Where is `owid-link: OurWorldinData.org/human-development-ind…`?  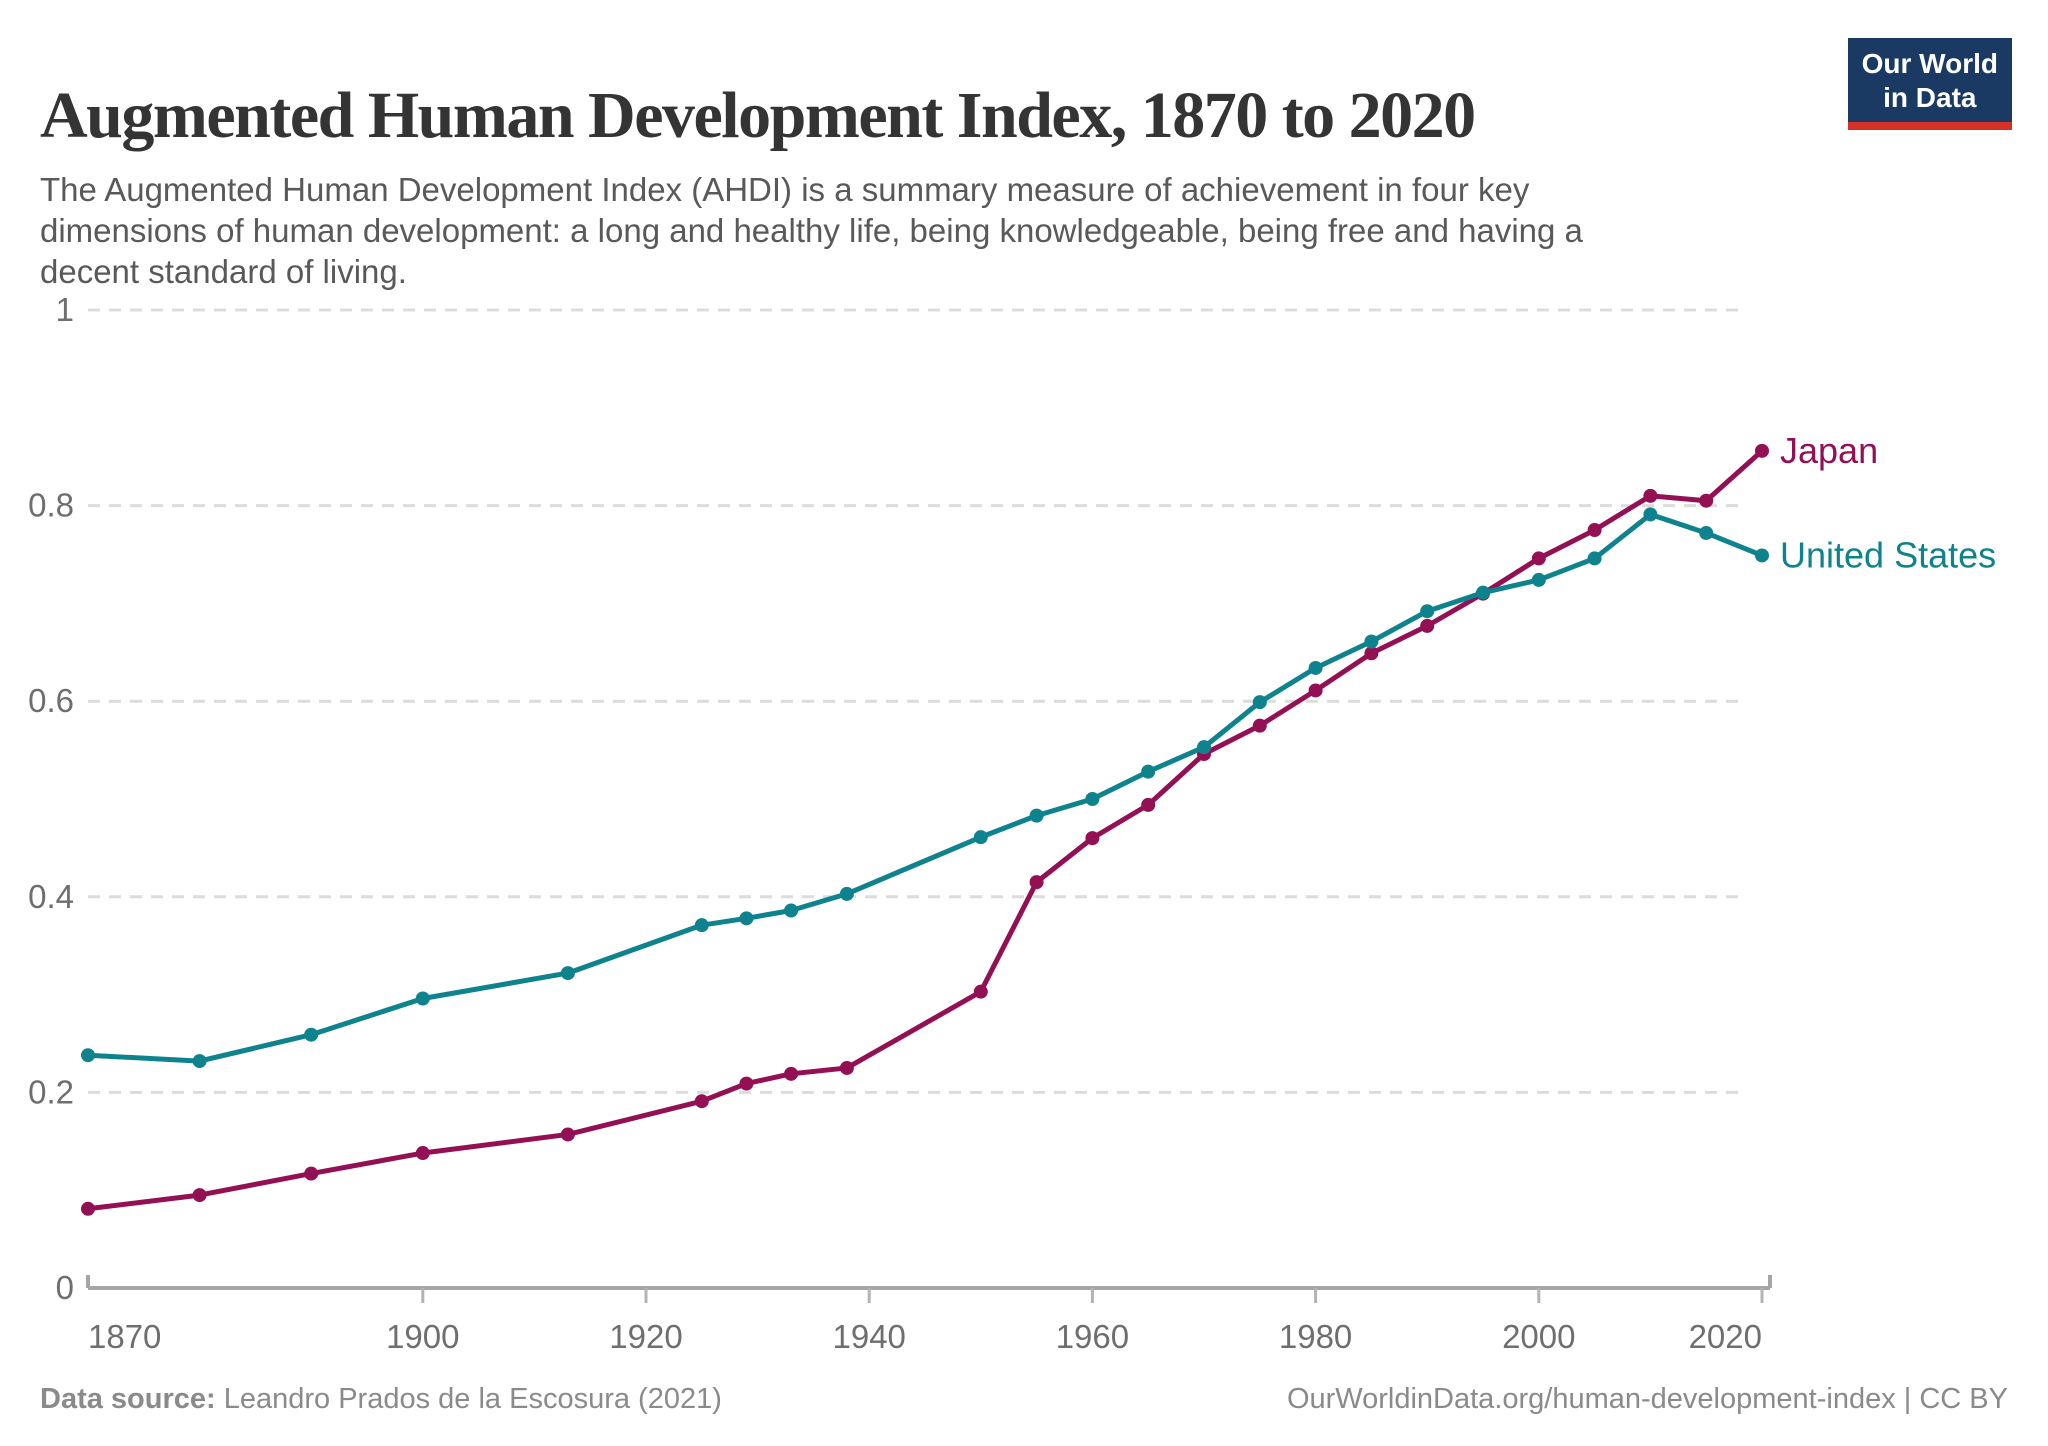
owid-link: OurWorldinData.org/human-development-ind… is located at coordinates (1647, 1399).